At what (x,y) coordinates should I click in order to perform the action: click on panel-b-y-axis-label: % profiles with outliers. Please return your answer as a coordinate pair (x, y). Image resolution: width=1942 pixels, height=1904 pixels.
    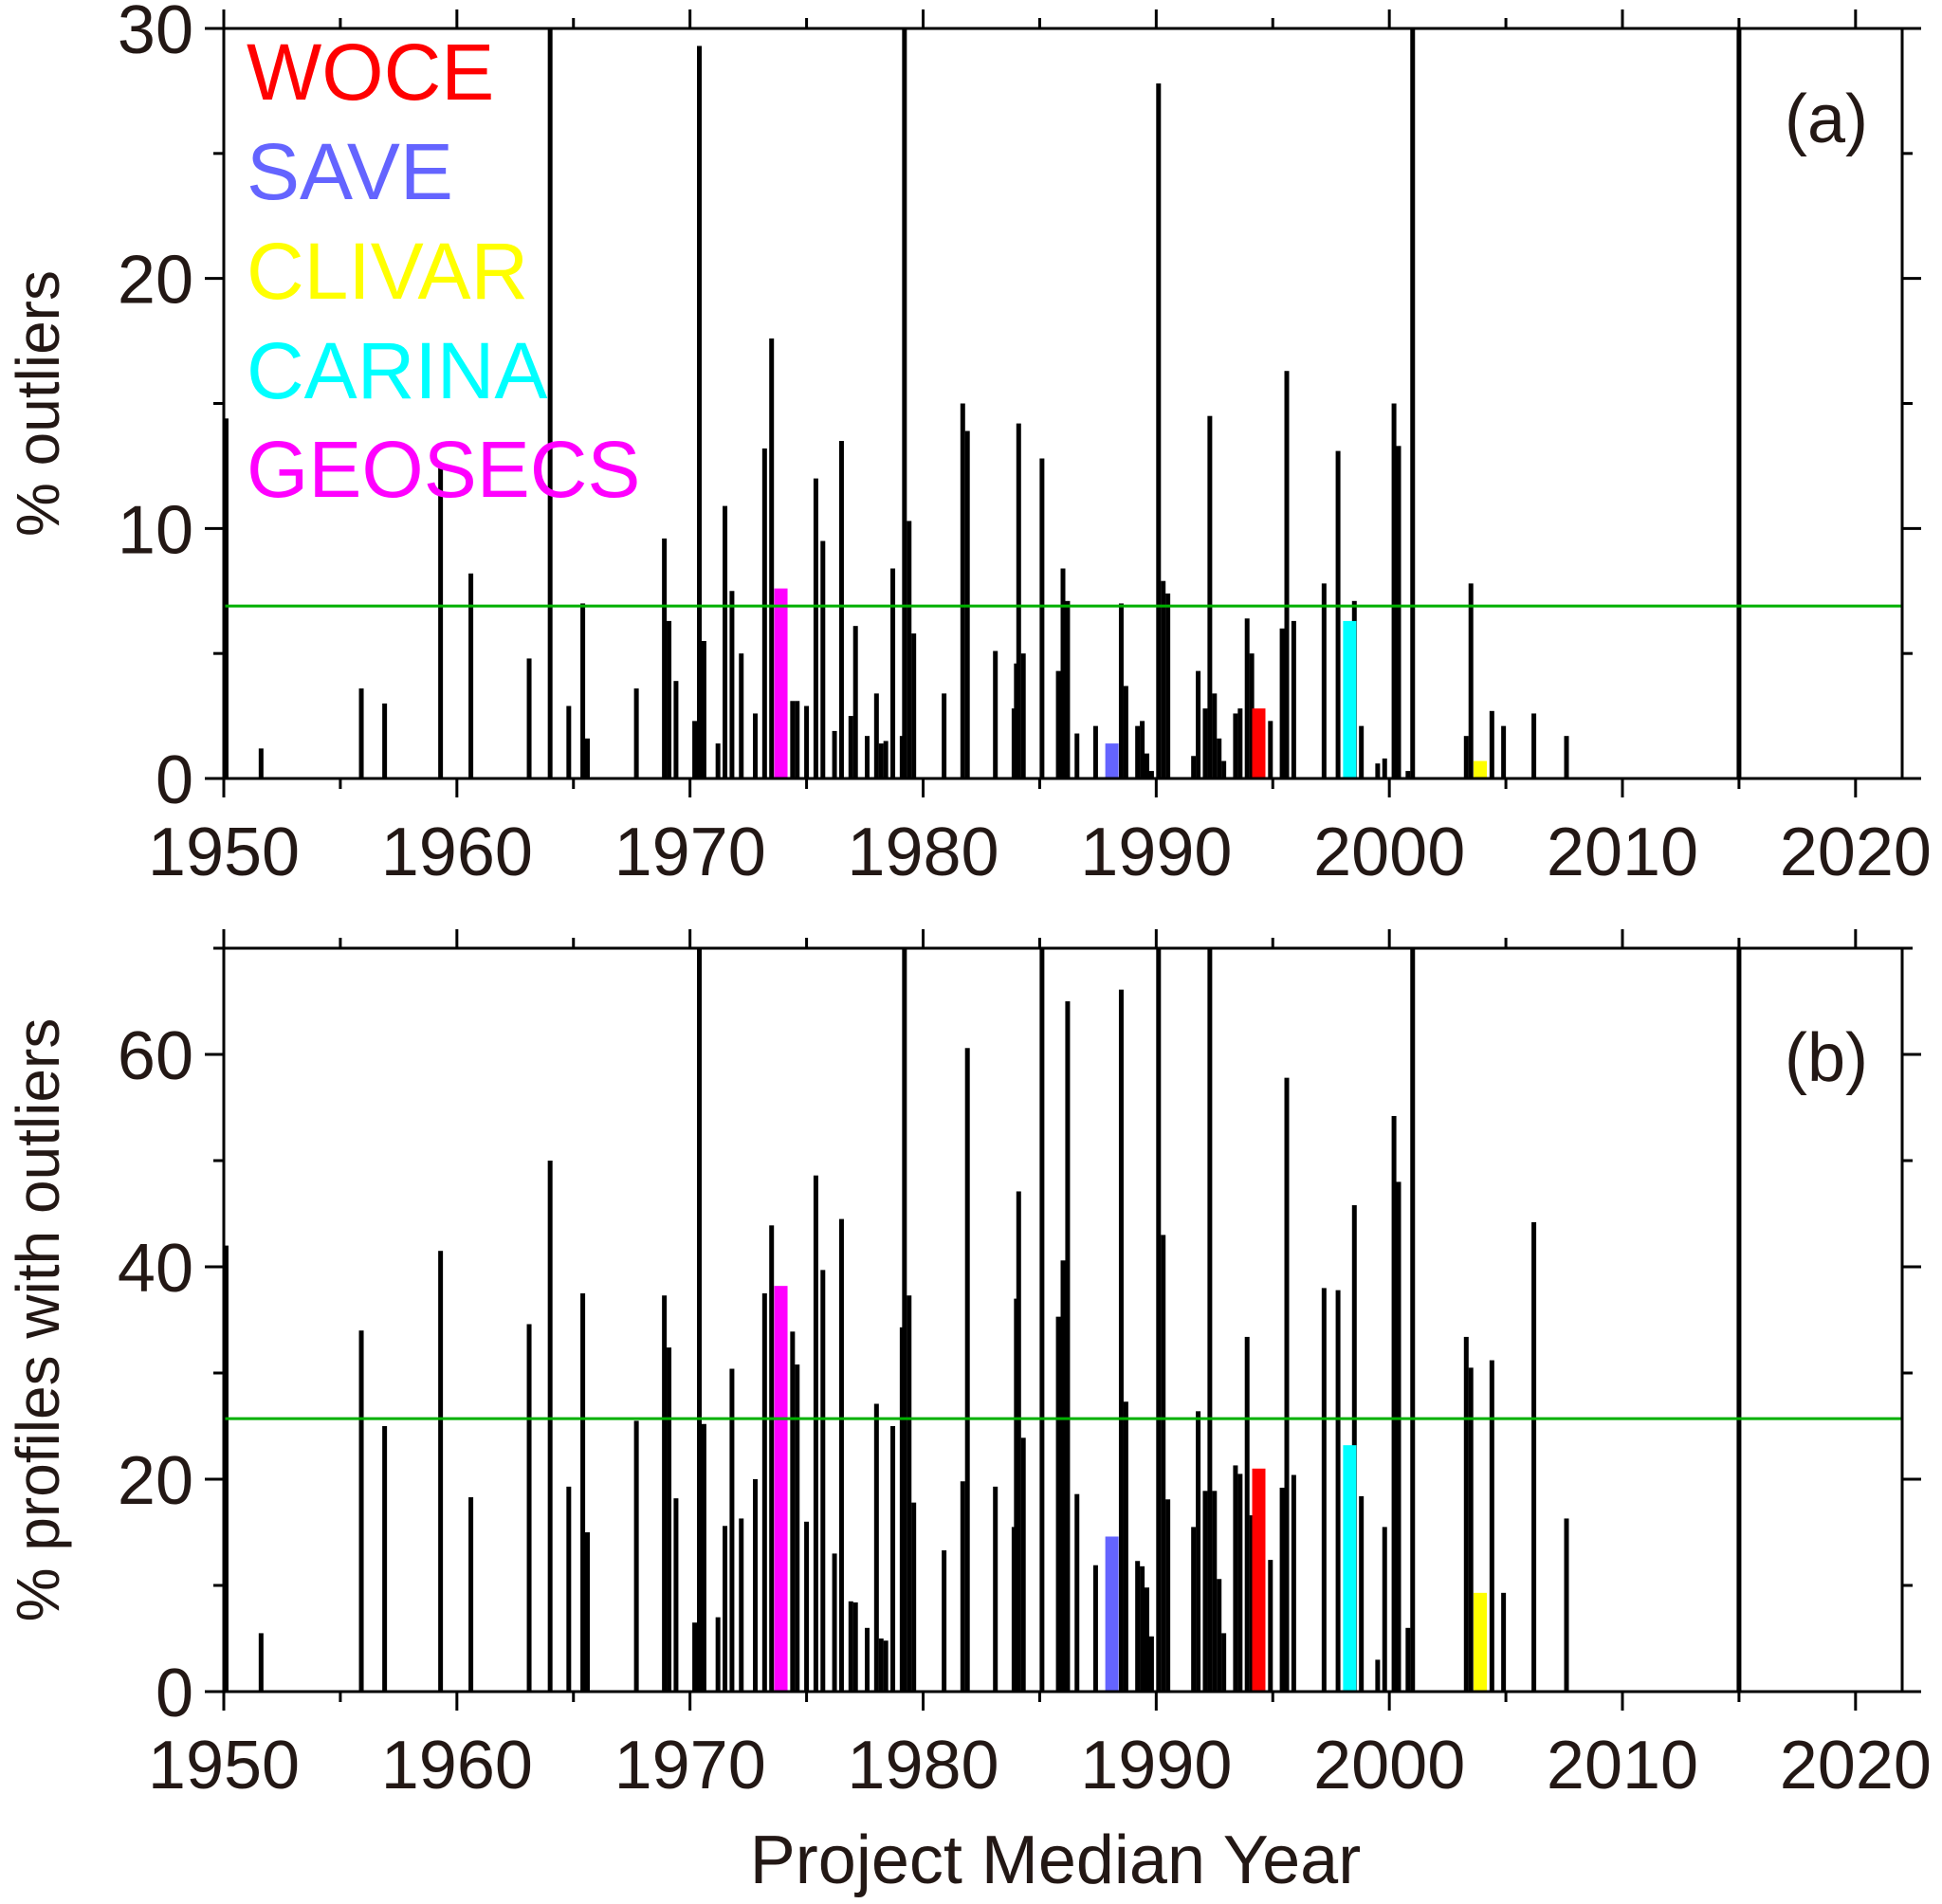
    Looking at the image, I should click on (38, 1320).